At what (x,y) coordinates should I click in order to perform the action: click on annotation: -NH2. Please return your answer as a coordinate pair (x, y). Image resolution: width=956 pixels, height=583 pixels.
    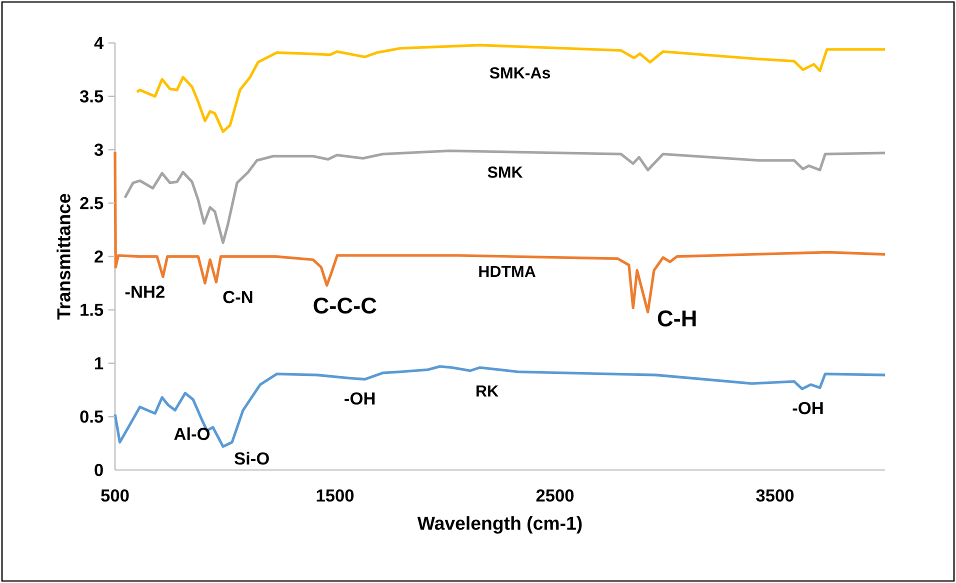
    Looking at the image, I should click on (144, 292).